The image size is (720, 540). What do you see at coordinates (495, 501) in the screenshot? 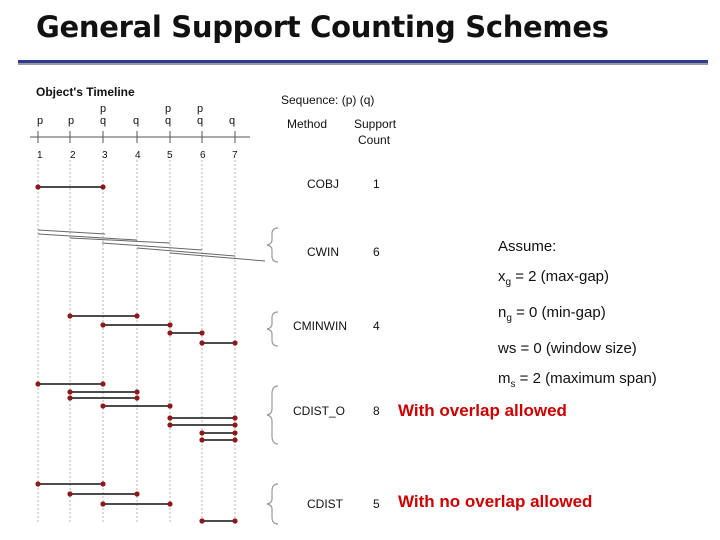
I see `no-overlap-note: With no overlap allowed` at bounding box center [495, 501].